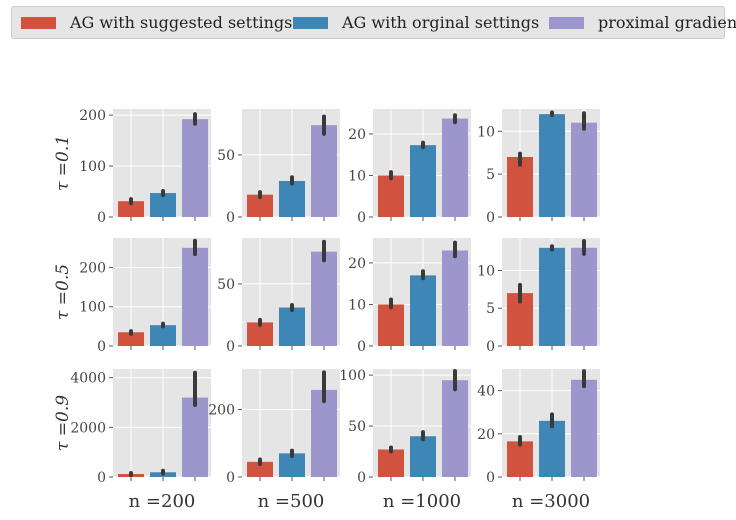 This screenshot has width=736, height=520. Describe the element at coordinates (490, 309) in the screenshot. I see `panel-r2-c4-ytick-label: 5` at that location.